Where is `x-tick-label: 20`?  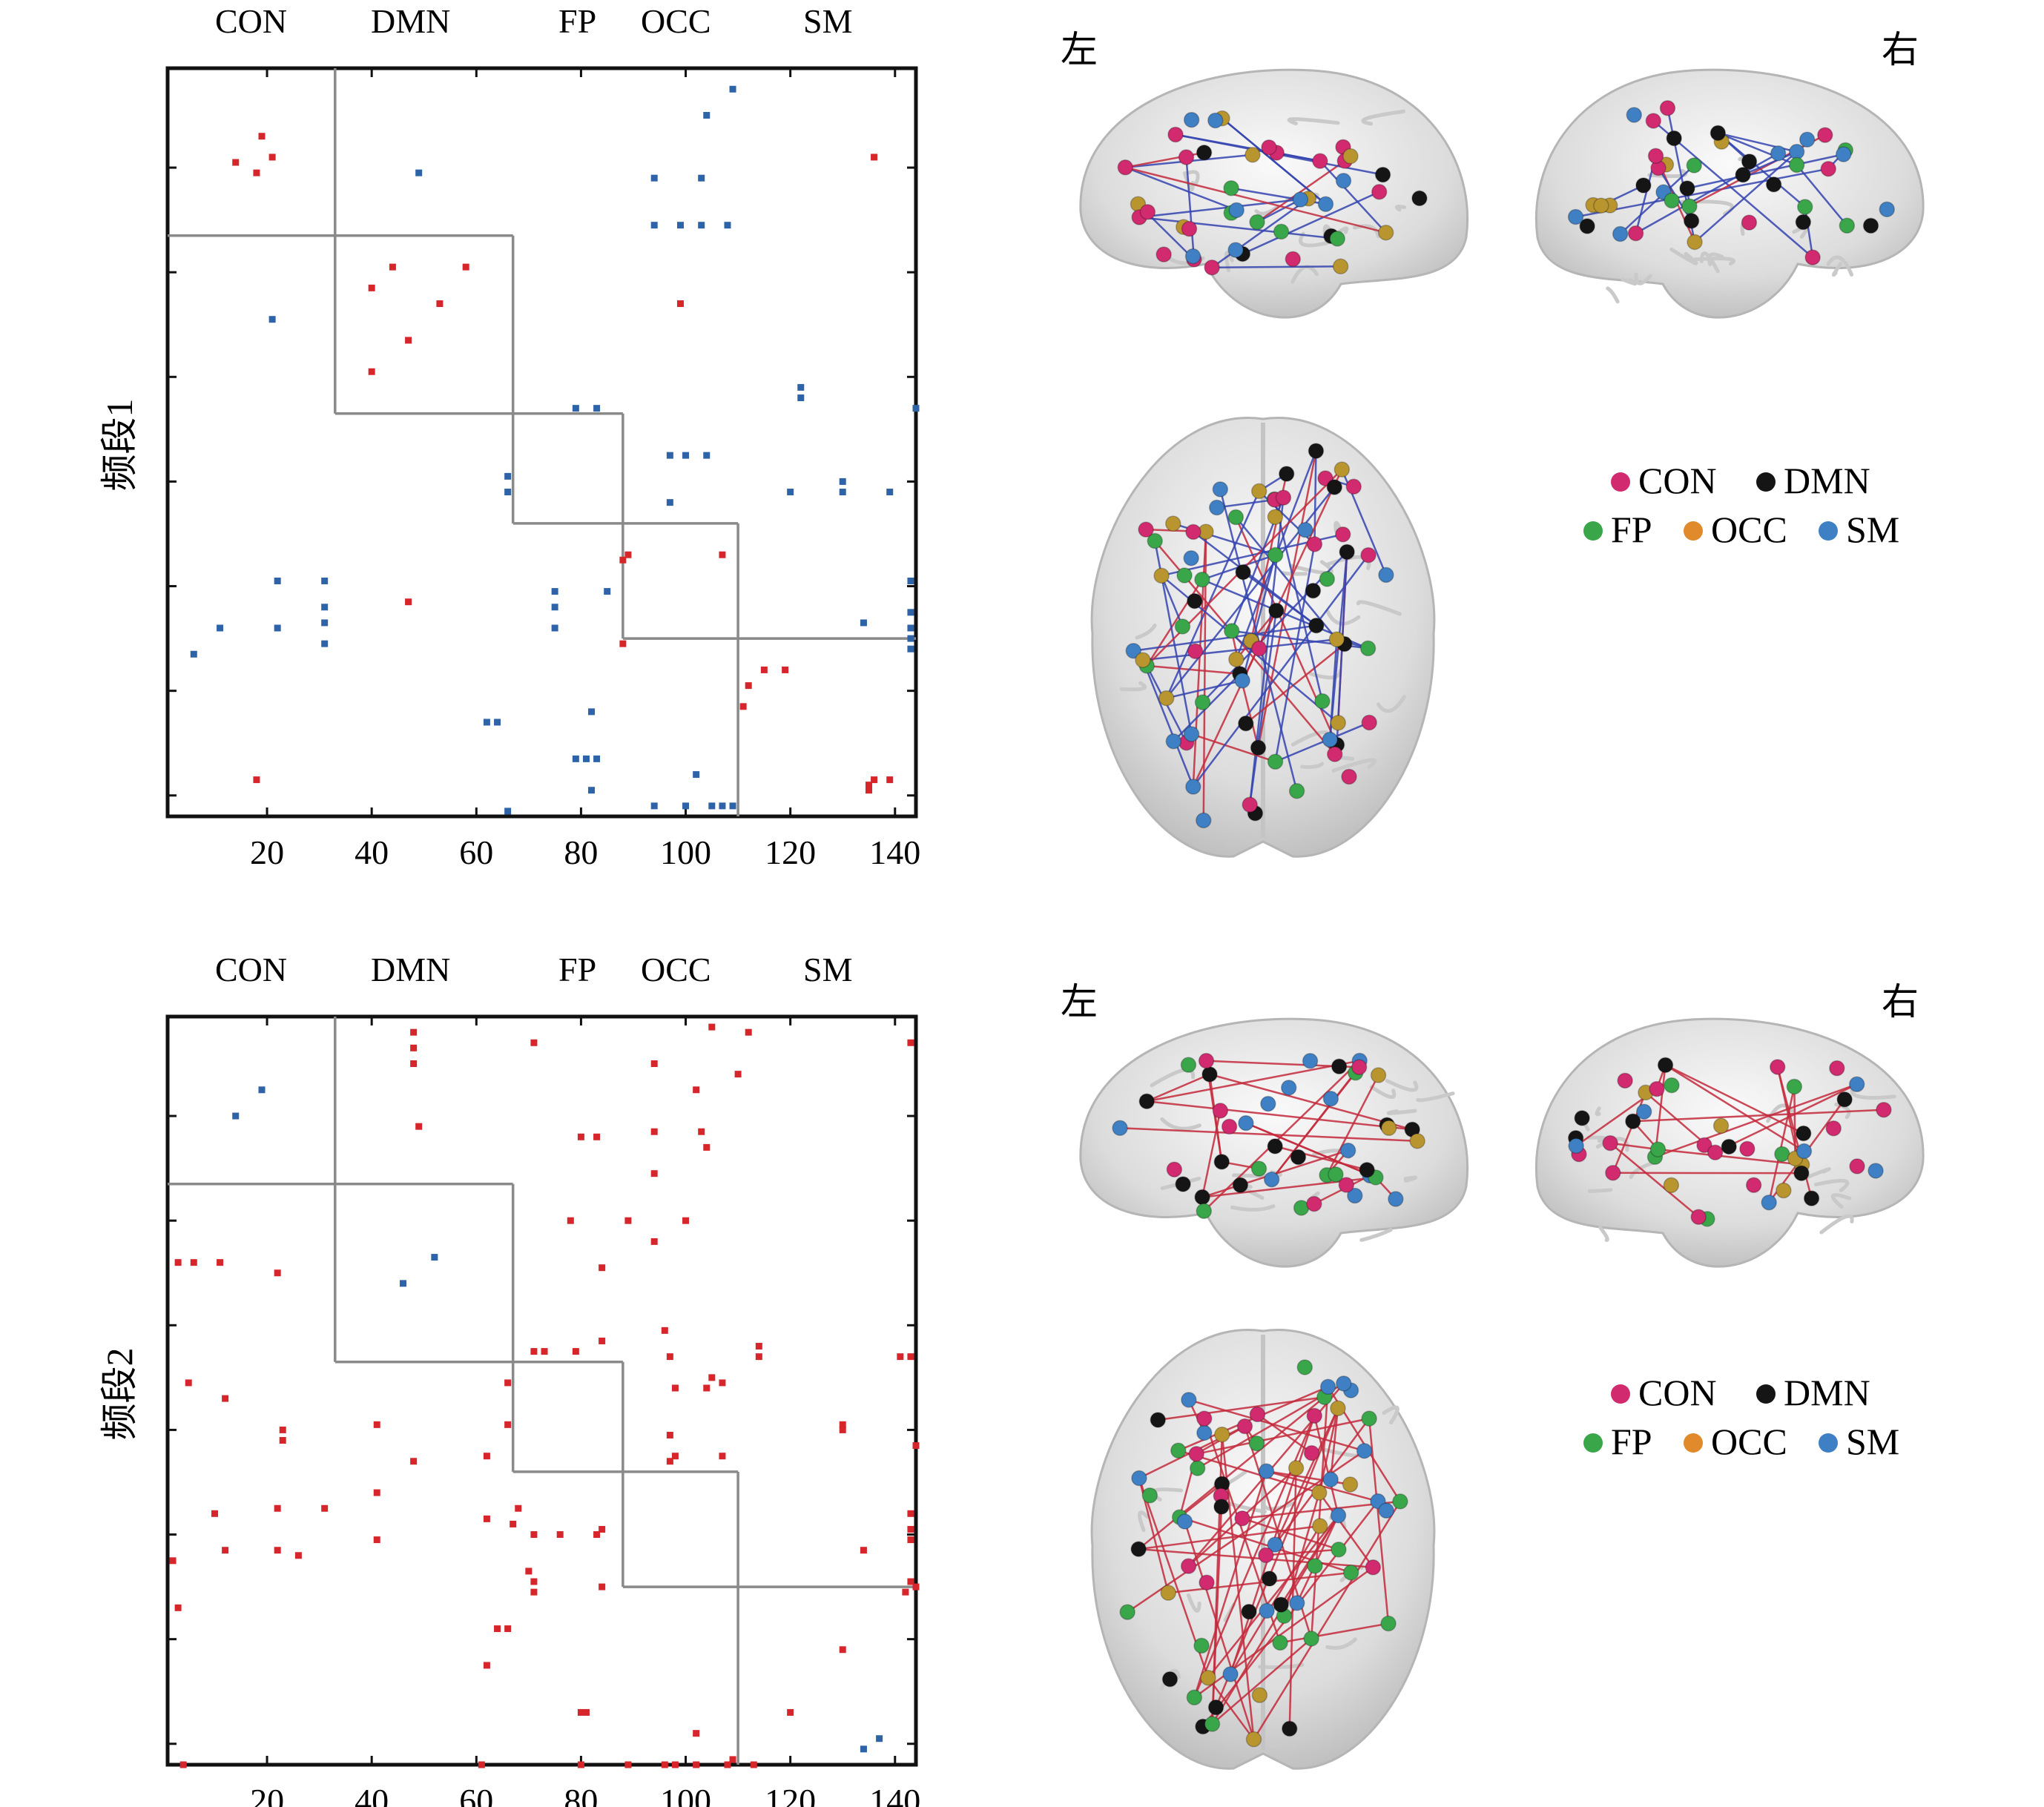 x-tick-label: 20 is located at coordinates (267, 1794).